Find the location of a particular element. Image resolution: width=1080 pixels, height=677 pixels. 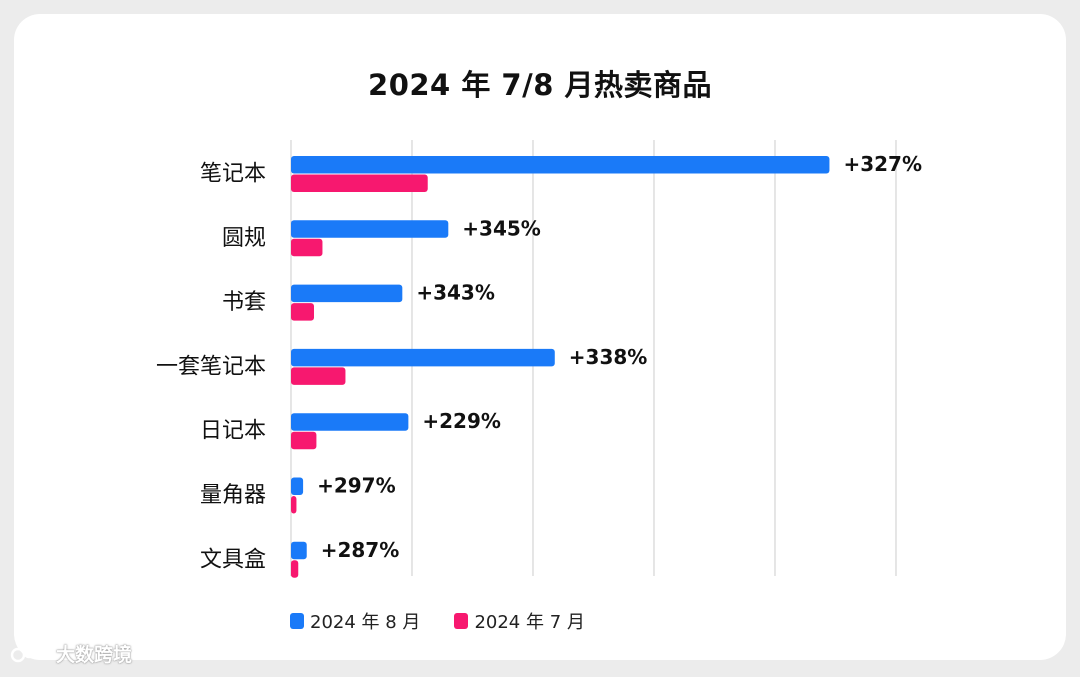

legend-item-jul: 2024 年 7 月 is located at coordinates (519, 621).